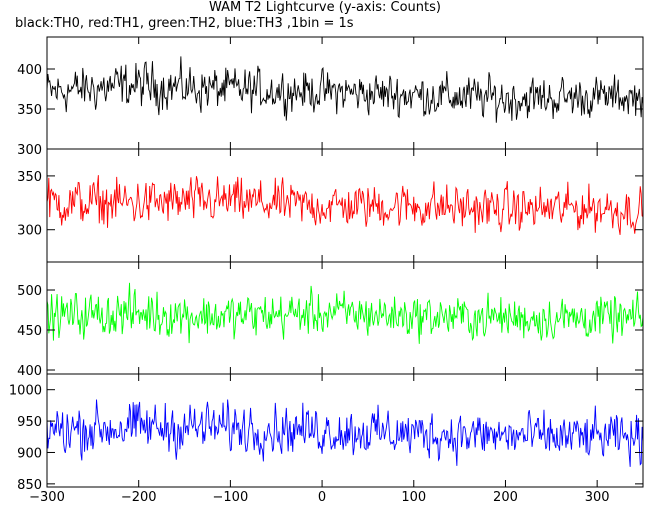 This screenshot has width=650, height=505. I want to click on x-tick-label-300: 300, so click(597, 497).